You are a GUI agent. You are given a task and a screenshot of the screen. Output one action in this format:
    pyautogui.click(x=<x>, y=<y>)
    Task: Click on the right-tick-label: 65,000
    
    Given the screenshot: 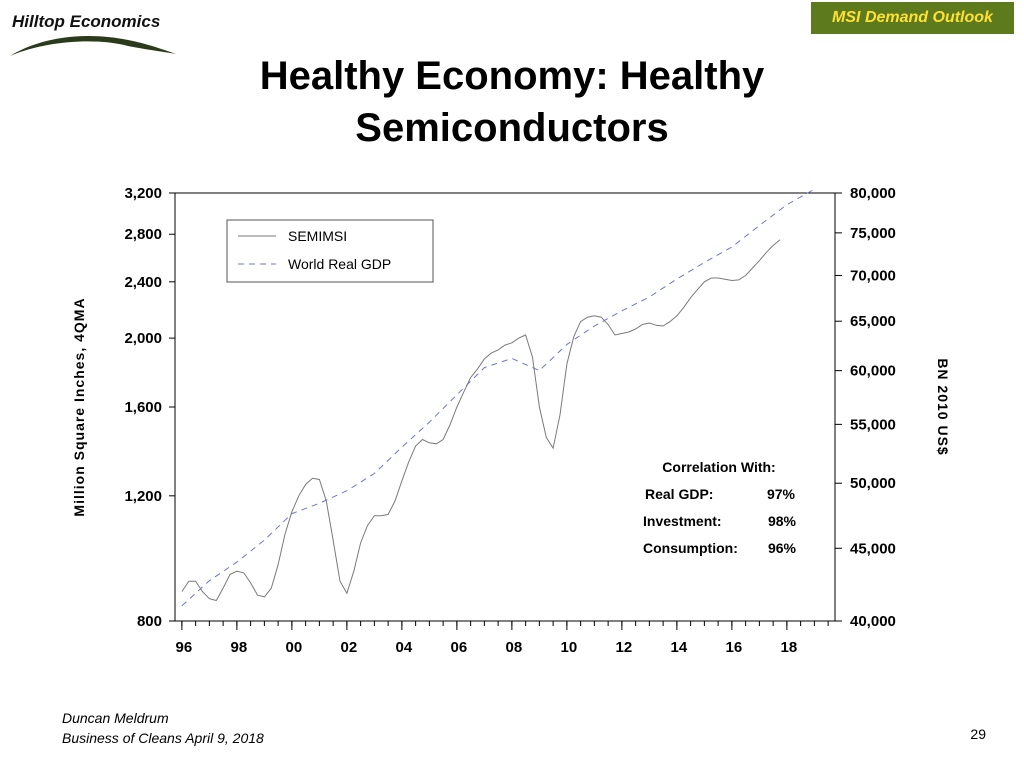 What is the action you would take?
    pyautogui.click(x=873, y=321)
    